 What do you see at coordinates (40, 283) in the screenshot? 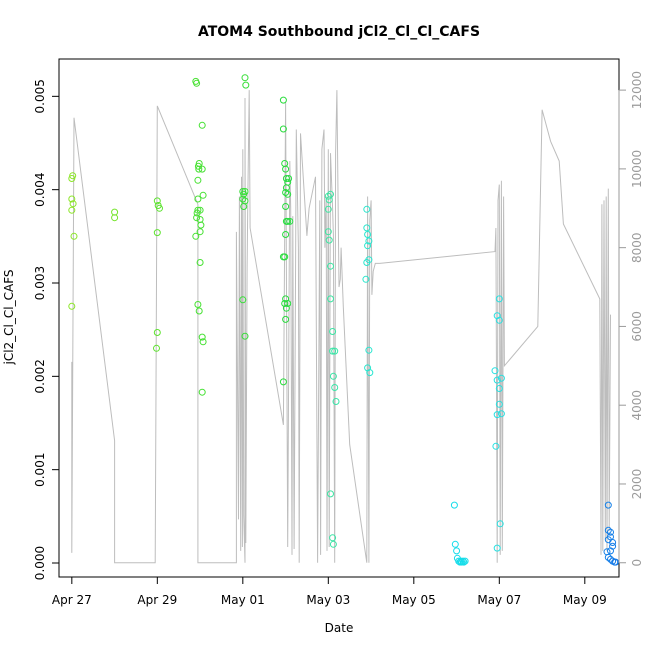
I see `y-tick-label: 0.003` at bounding box center [40, 283].